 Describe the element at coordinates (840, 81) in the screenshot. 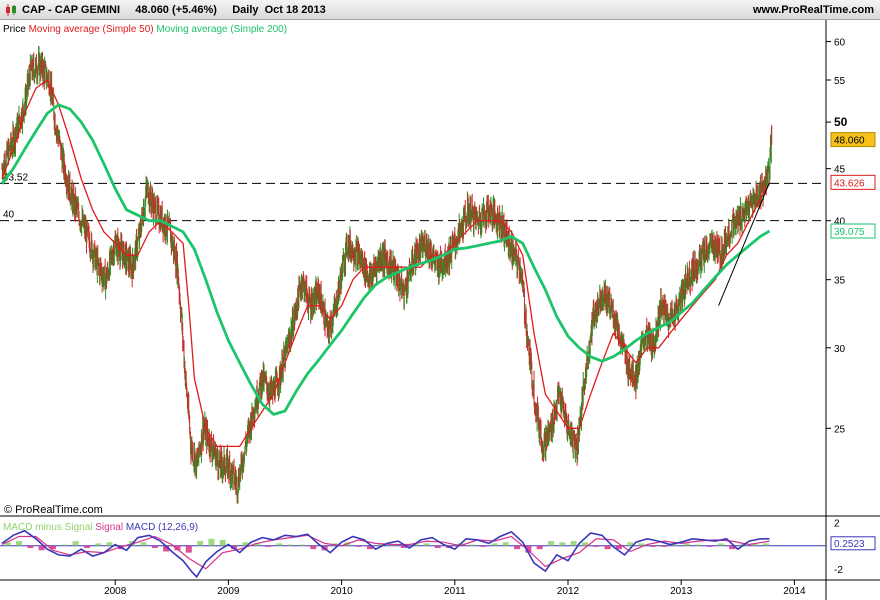

I see `y-tick-label: 55` at that location.